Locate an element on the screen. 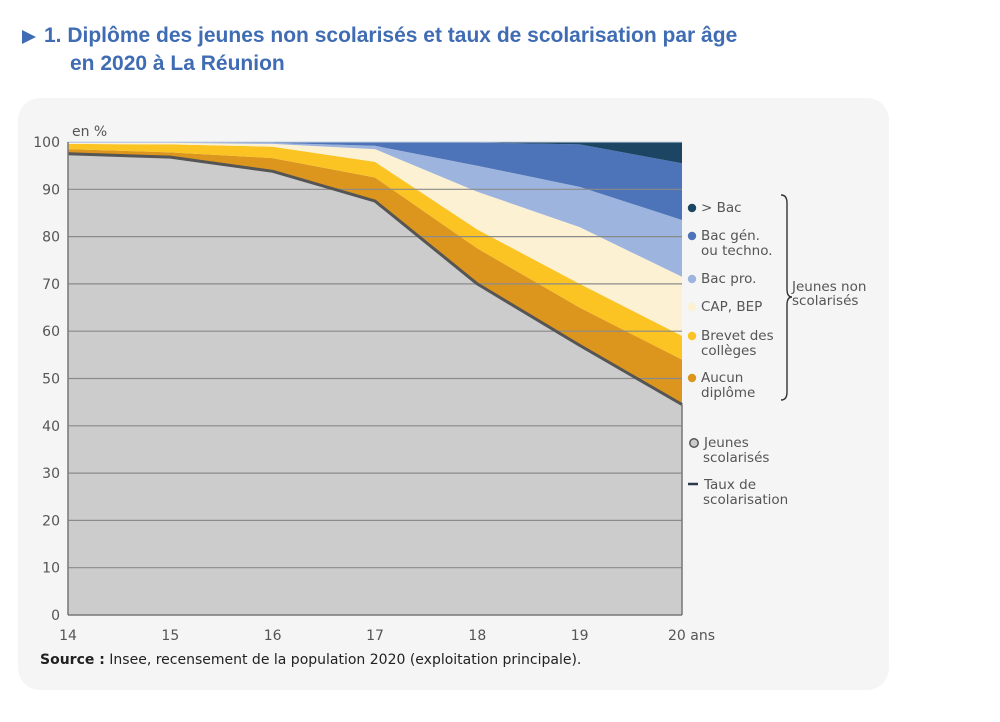 The width and height of the screenshot is (1000, 722). y-tick-label-20: 20 is located at coordinates (51, 521).